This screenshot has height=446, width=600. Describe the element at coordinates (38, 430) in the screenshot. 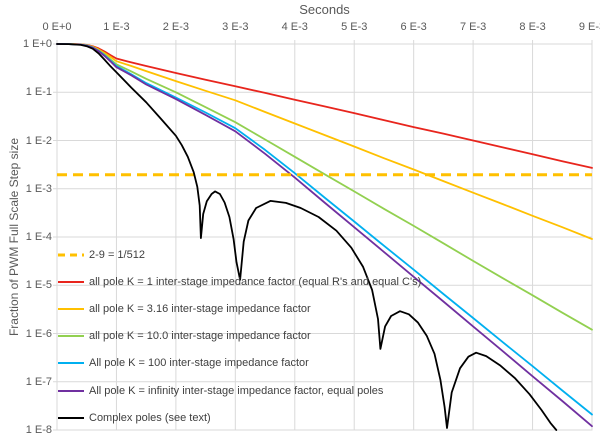

I see `y-tick-label: 1 E-8` at that location.